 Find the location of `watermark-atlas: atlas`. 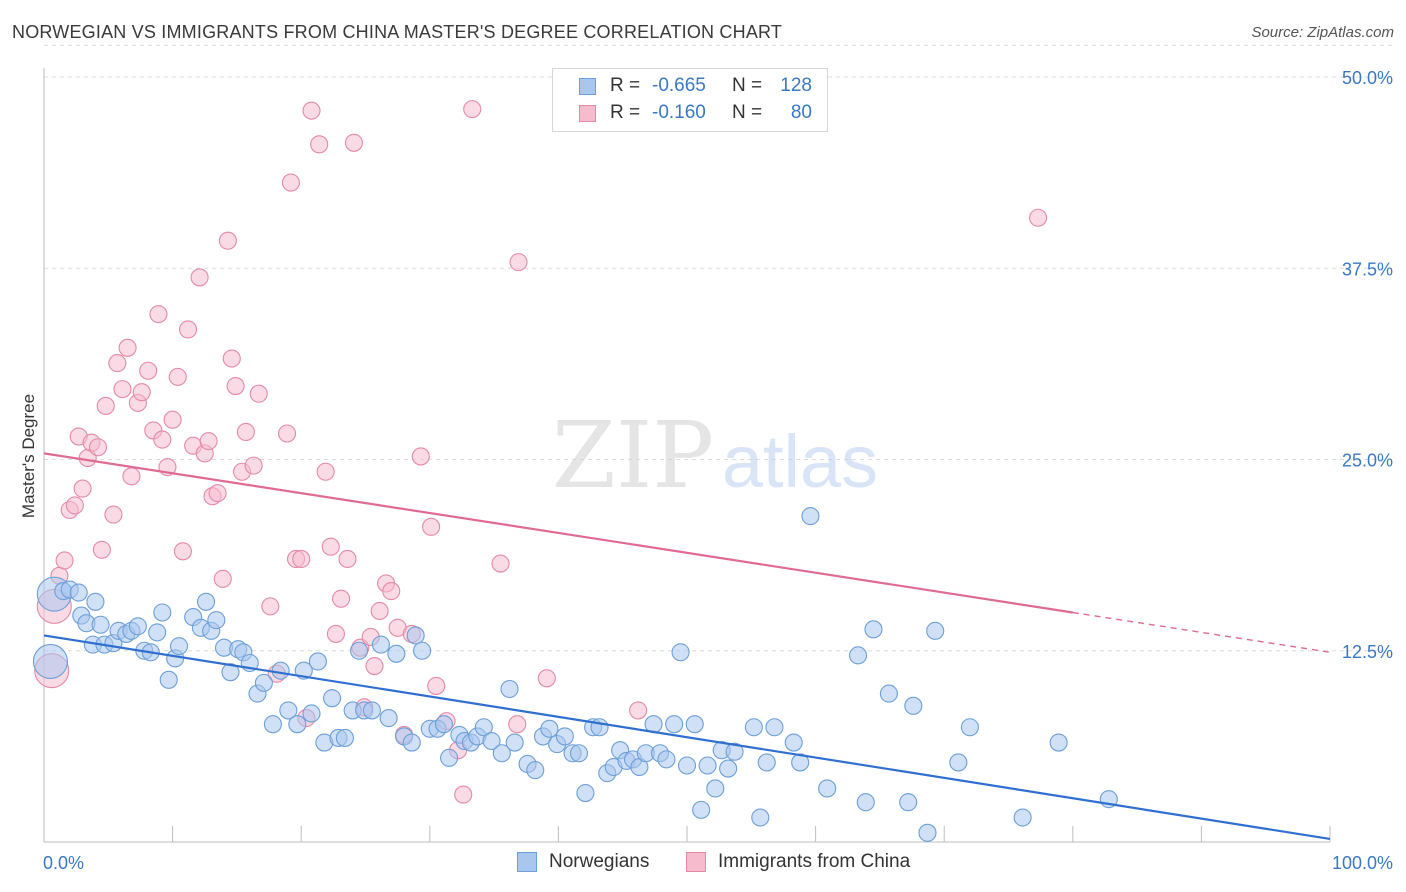

watermark-atlas: atlas is located at coordinates (800, 461).